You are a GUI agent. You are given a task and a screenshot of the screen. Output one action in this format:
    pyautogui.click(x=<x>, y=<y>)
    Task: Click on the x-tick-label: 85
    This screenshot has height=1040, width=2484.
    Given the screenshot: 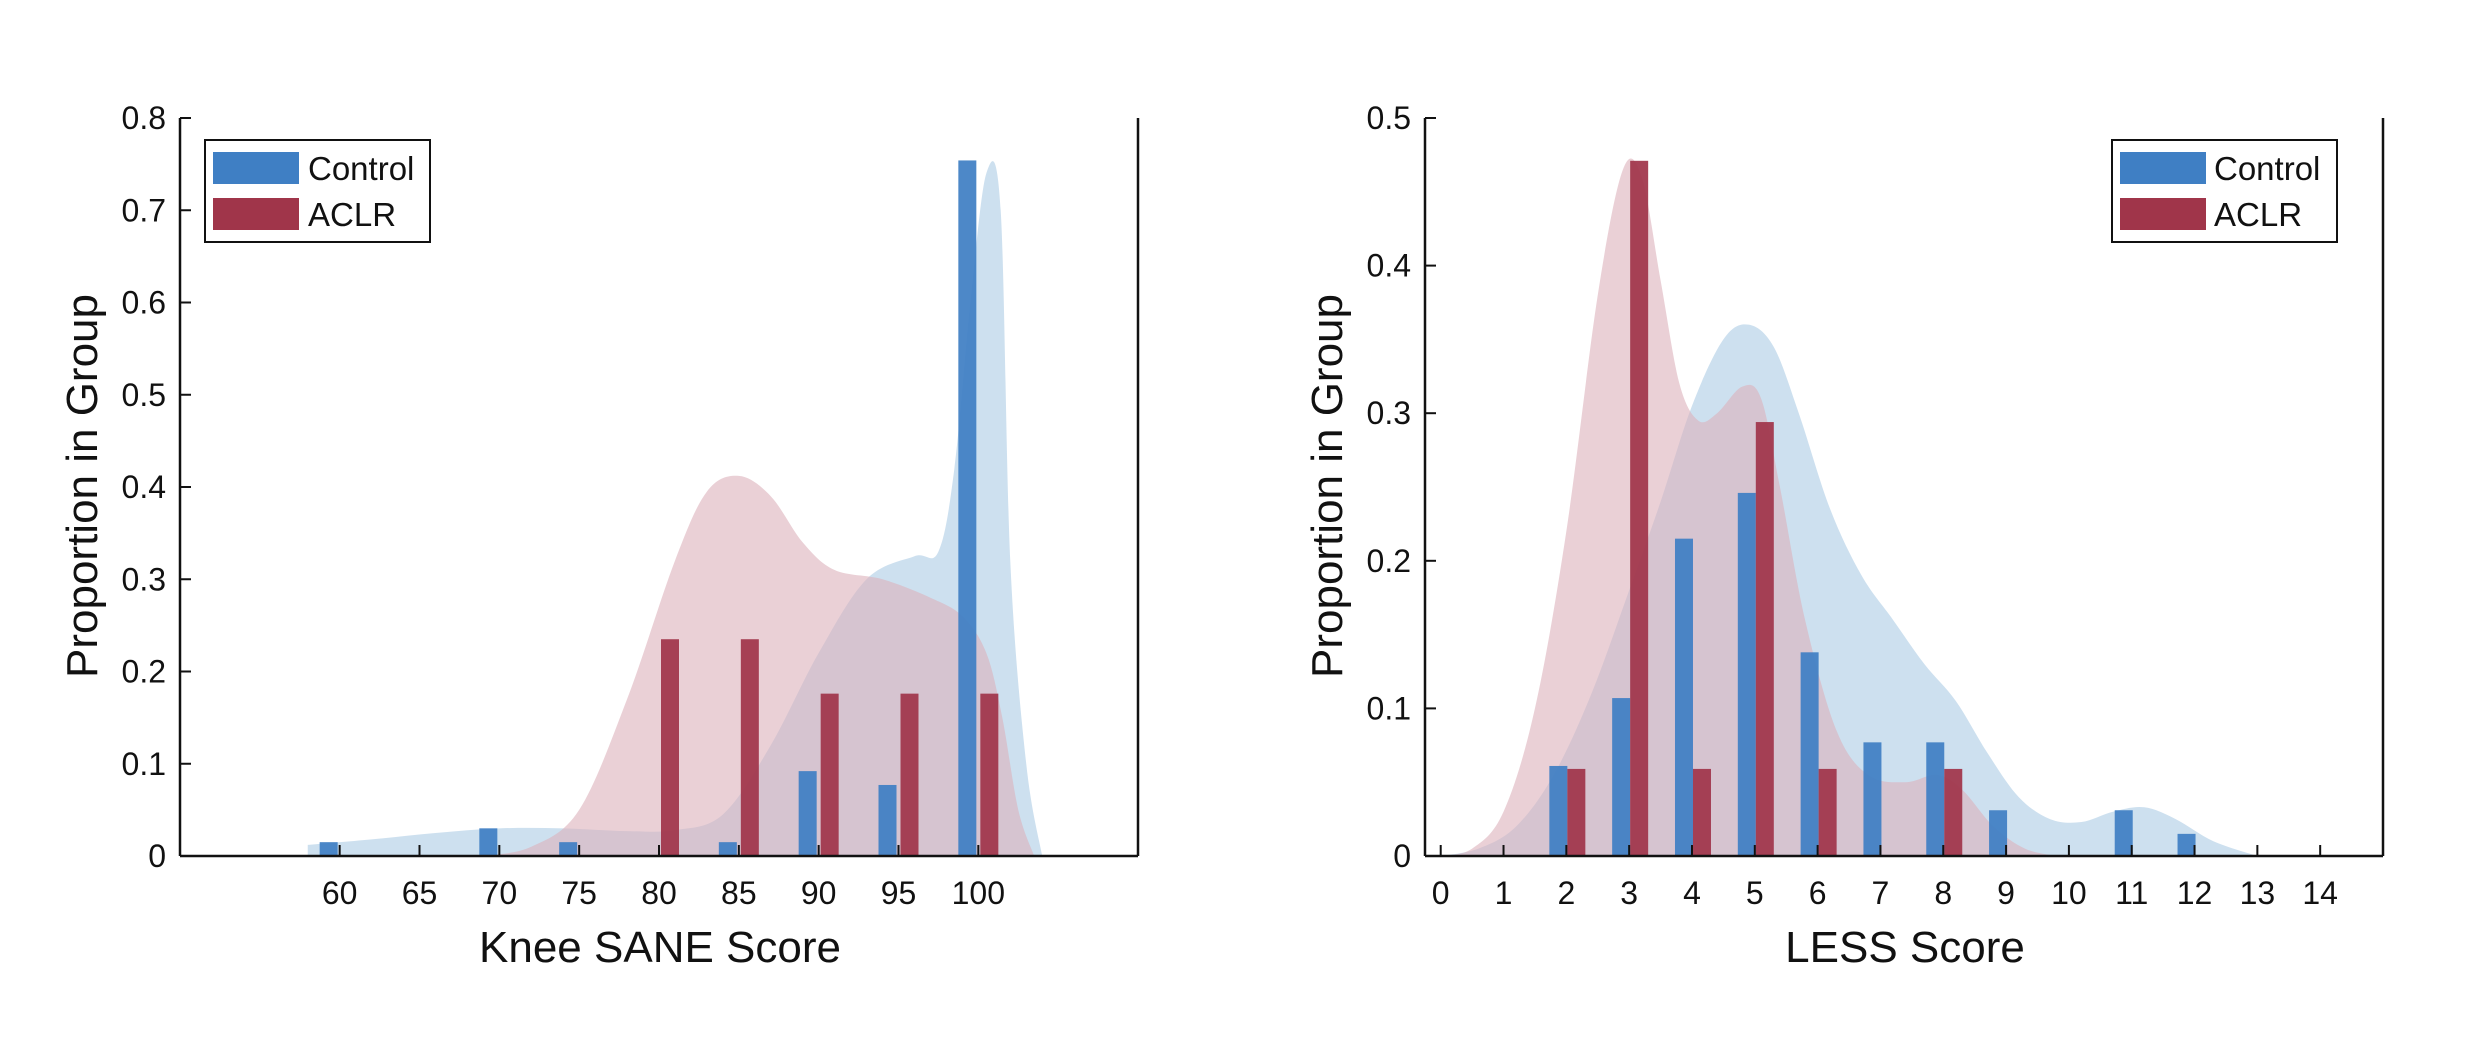 What is the action you would take?
    pyautogui.click(x=739, y=893)
    